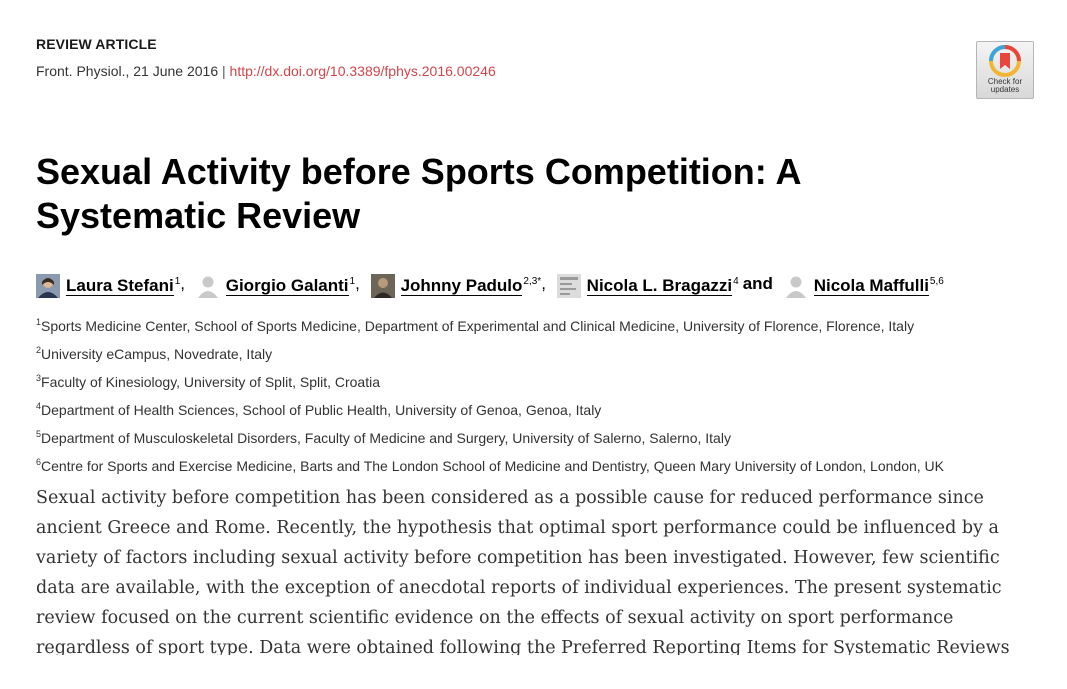 The image size is (1067, 689). Describe the element at coordinates (757, 283) in the screenshot. I see `author-joiner: and` at that location.